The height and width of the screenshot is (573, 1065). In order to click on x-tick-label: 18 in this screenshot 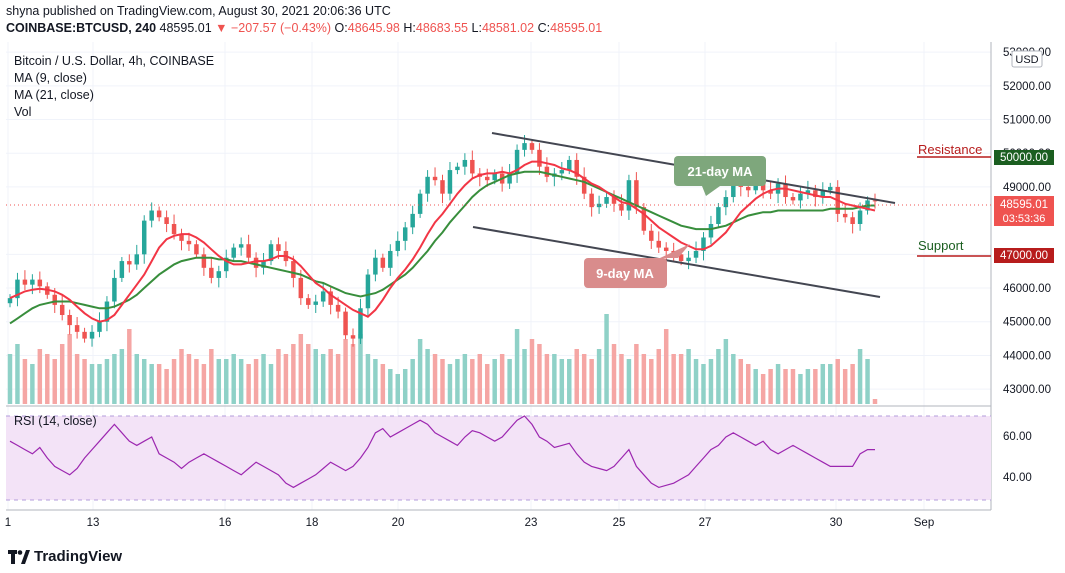, I will do `click(312, 523)`.